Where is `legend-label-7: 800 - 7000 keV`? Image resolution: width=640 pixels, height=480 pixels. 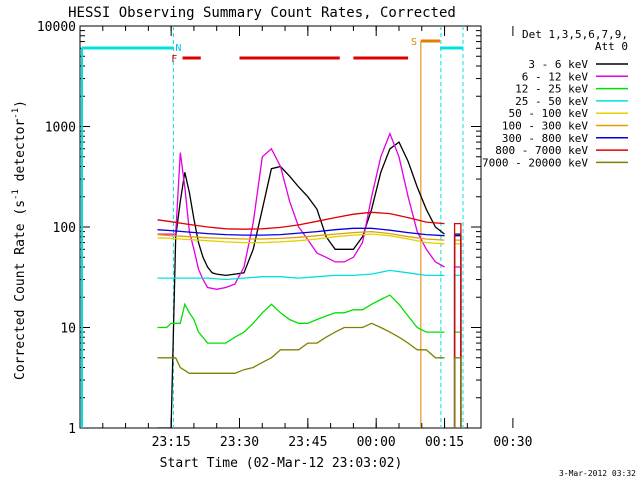
legend-label-7: 800 - 7000 keV is located at coordinates (541, 150).